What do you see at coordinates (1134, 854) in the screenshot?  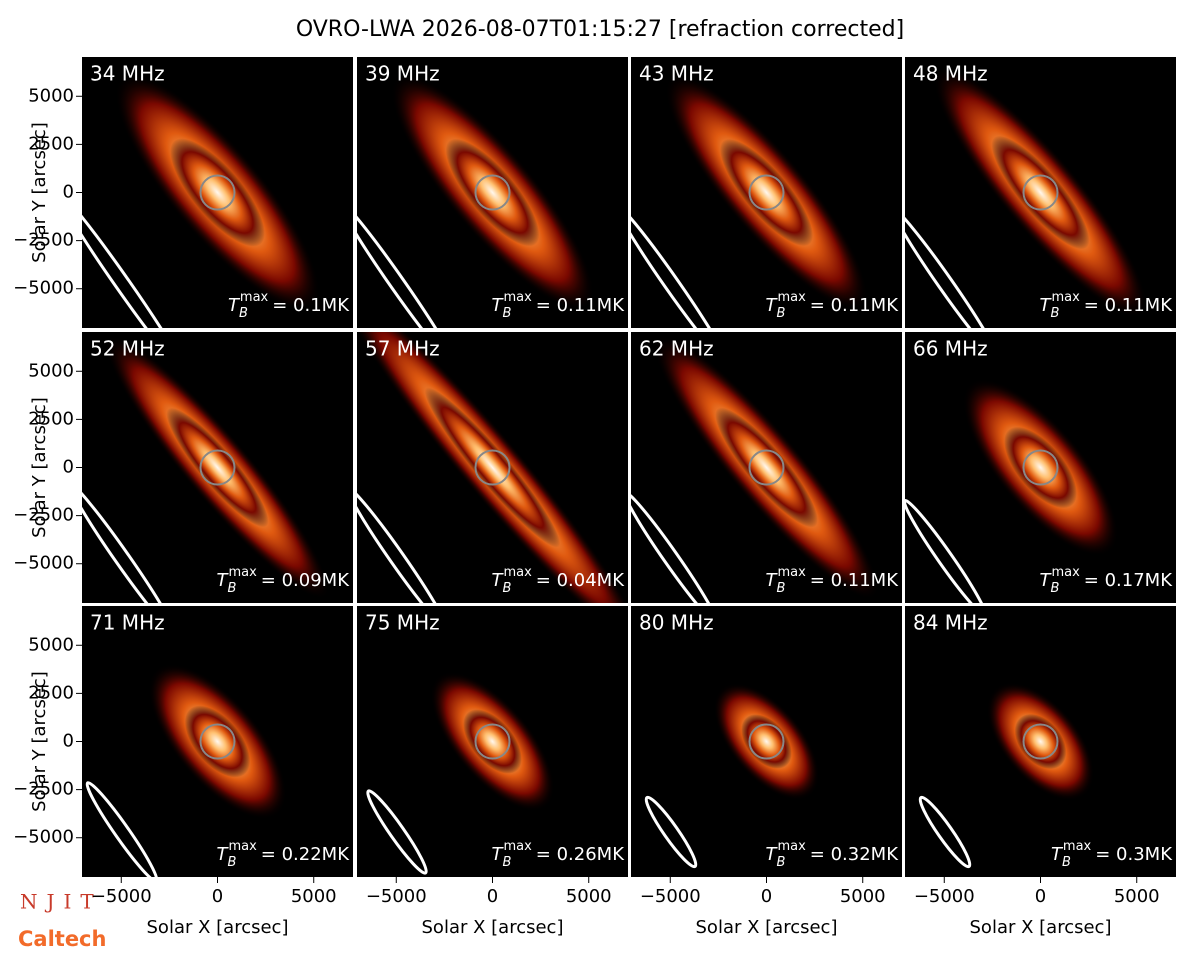 I see `tmax-value: = 0.3MK` at bounding box center [1134, 854].